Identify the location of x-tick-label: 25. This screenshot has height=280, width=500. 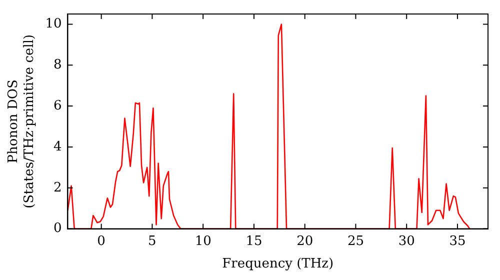
(355, 241).